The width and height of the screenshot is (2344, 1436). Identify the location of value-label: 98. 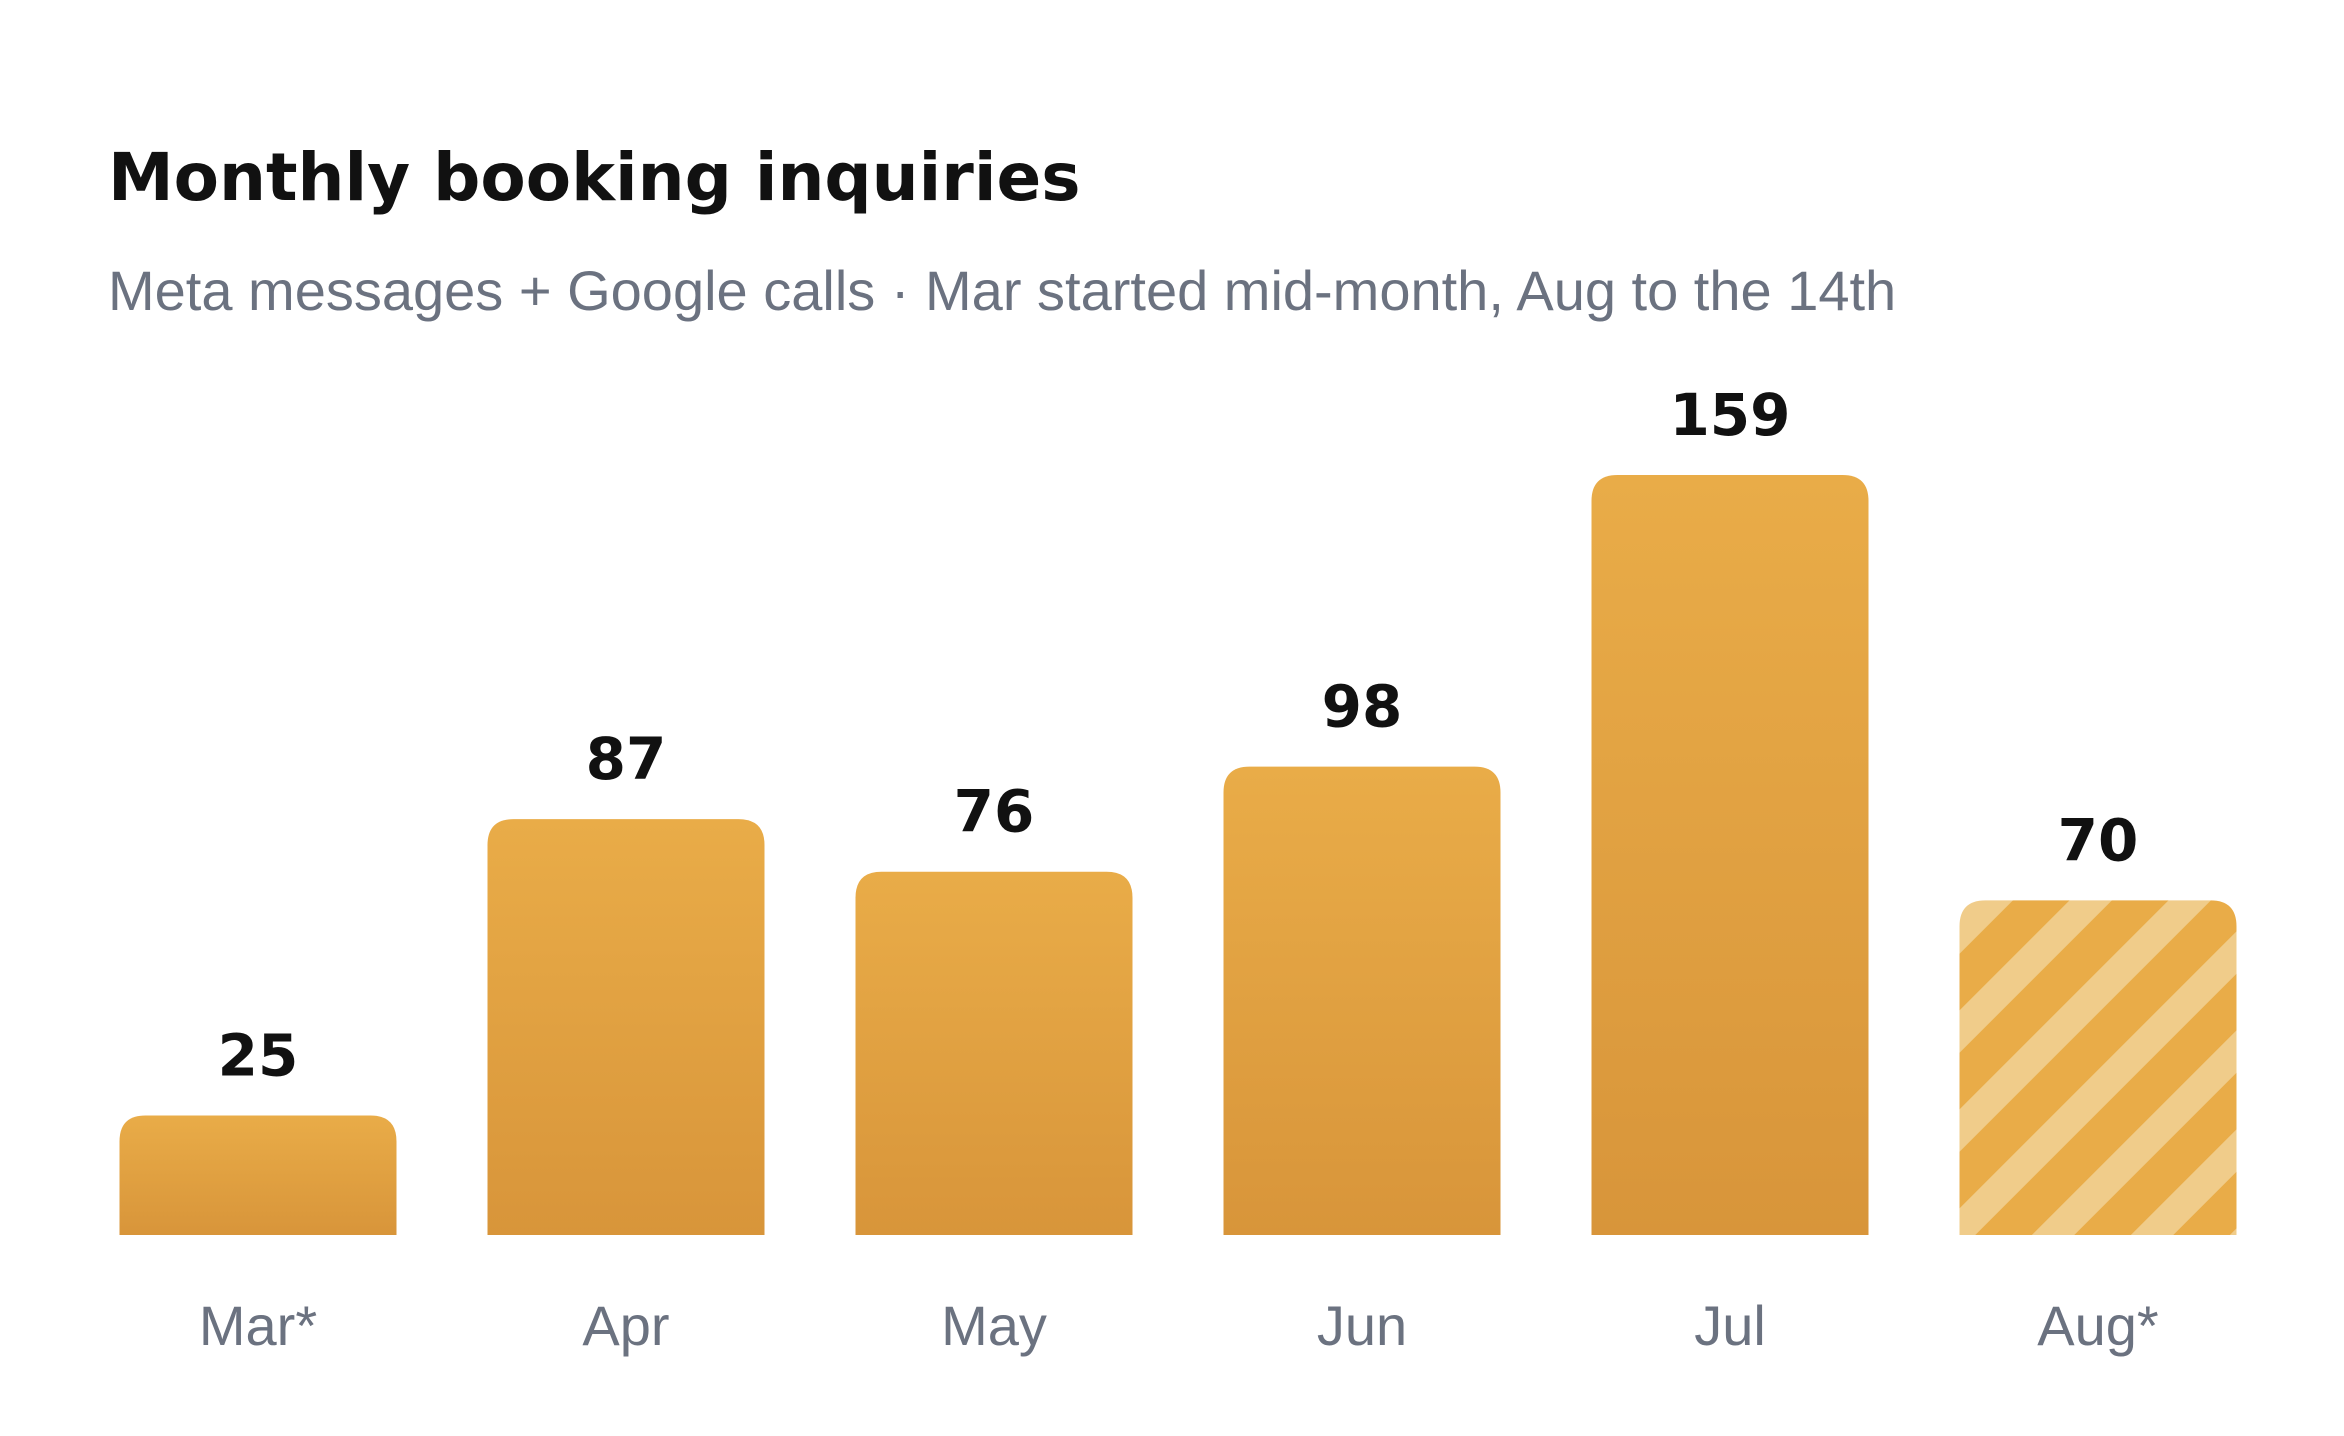
(1362, 707).